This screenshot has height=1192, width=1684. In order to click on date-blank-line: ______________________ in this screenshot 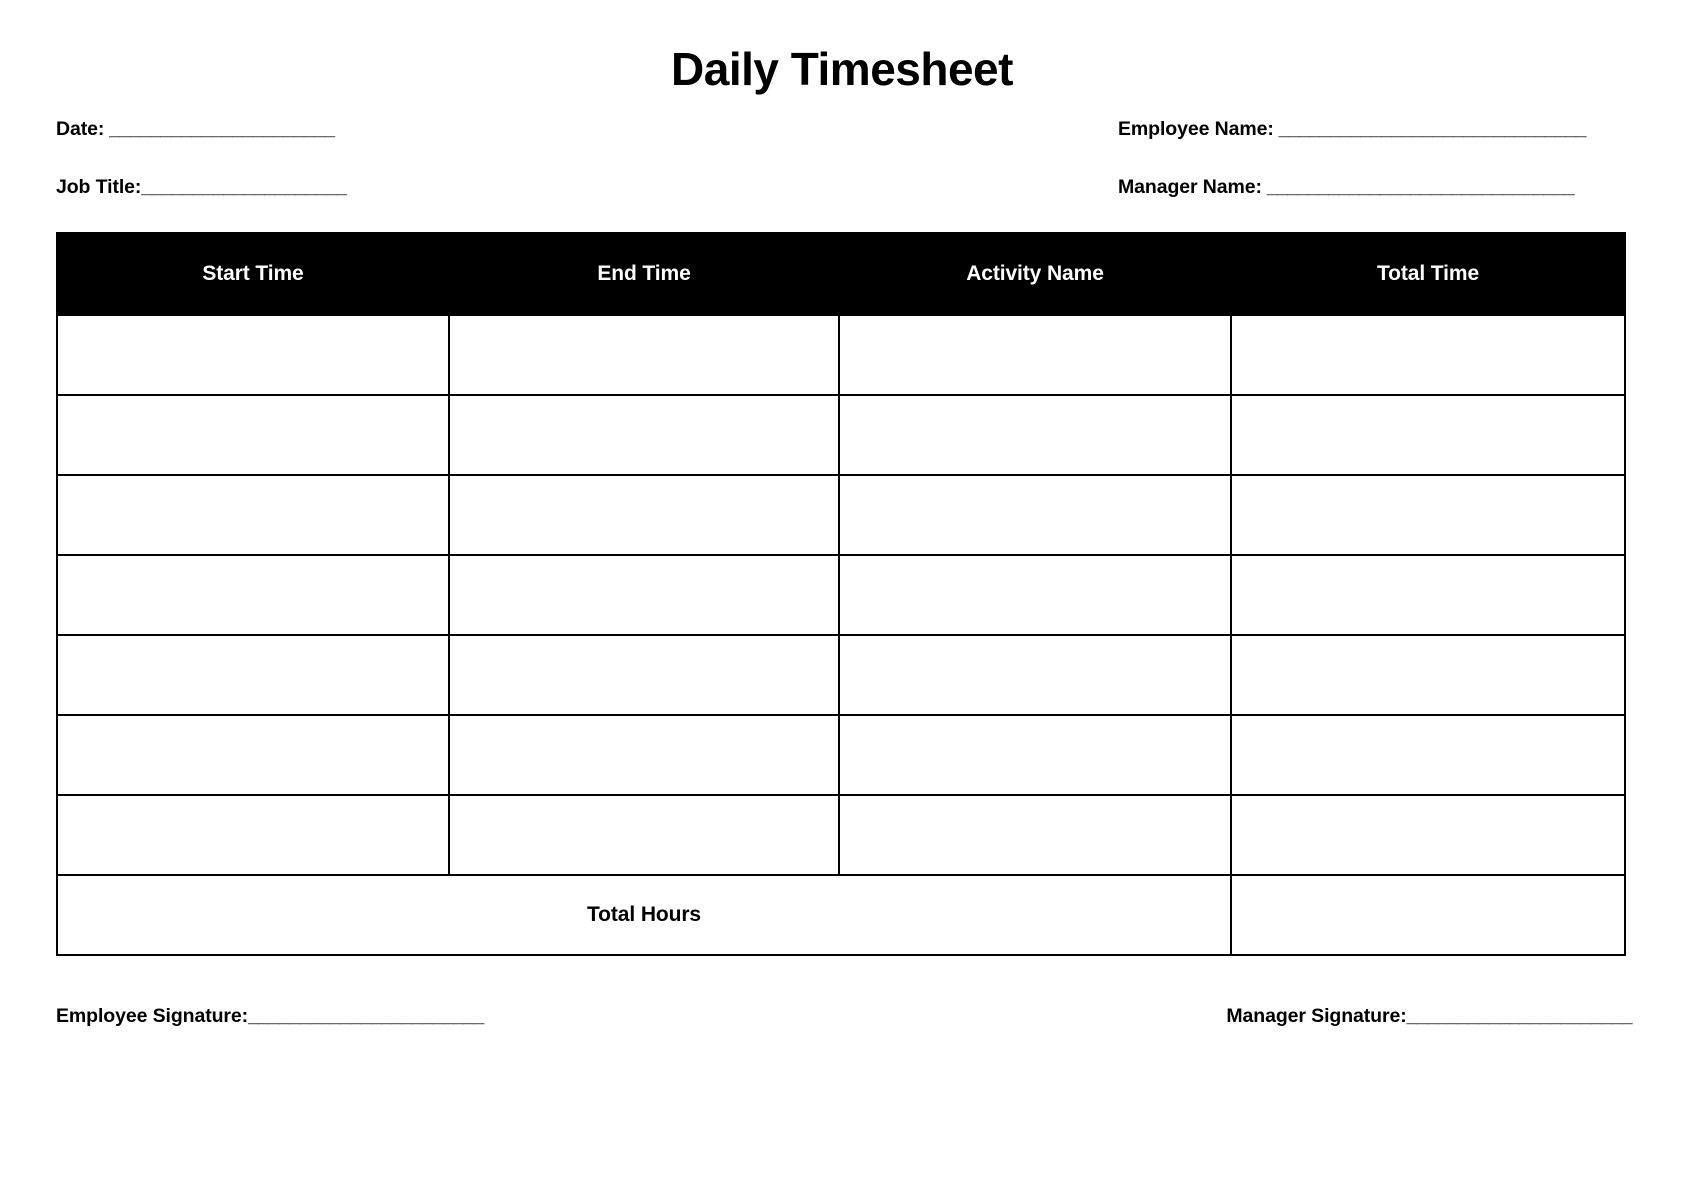, I will do `click(219, 129)`.